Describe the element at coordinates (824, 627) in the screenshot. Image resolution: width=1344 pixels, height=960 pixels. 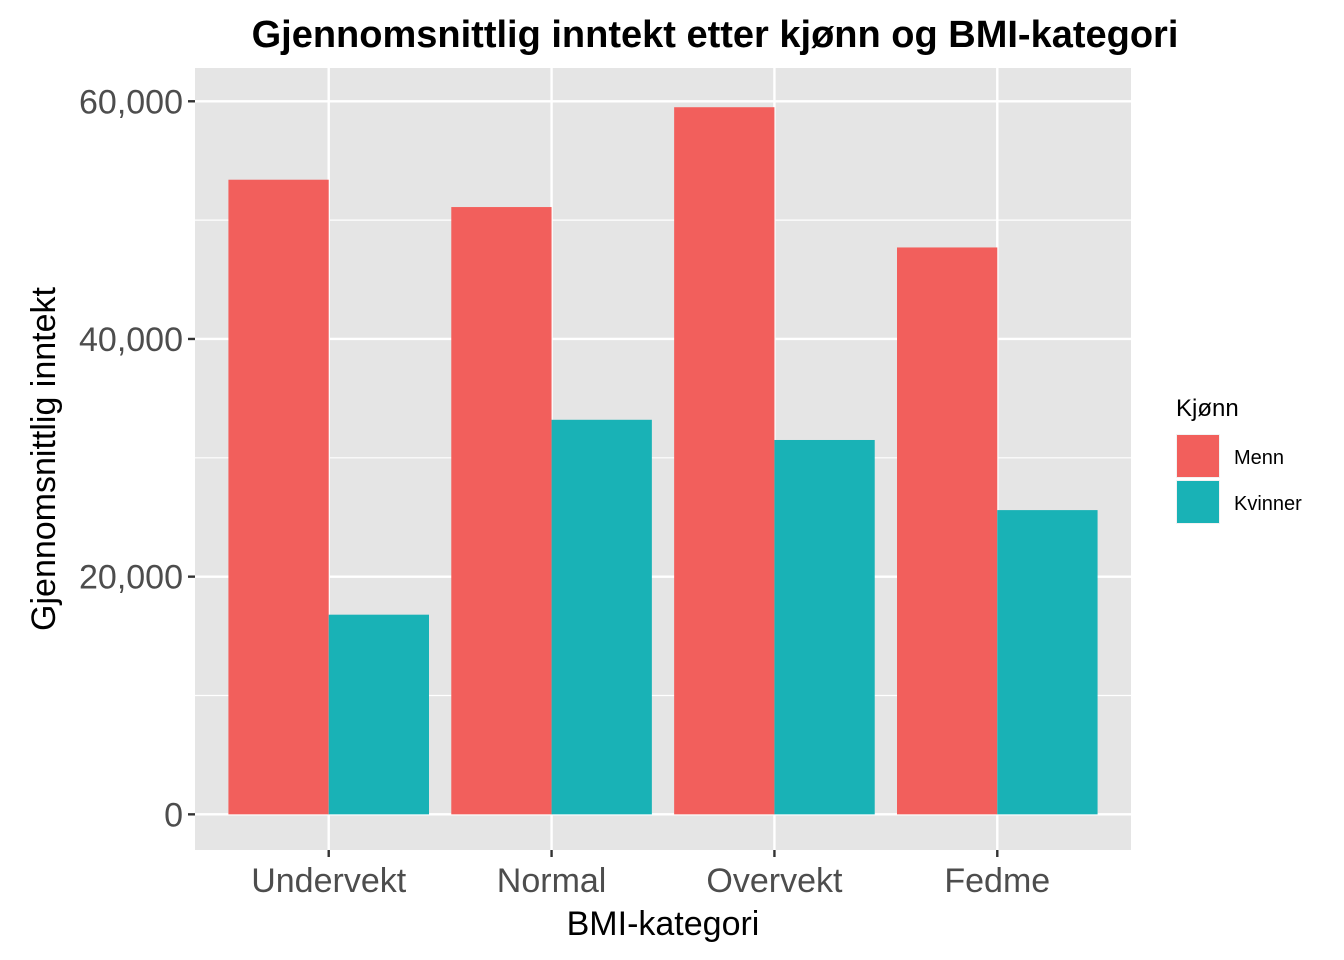
I see `bar-kvinner-overvekt` at that location.